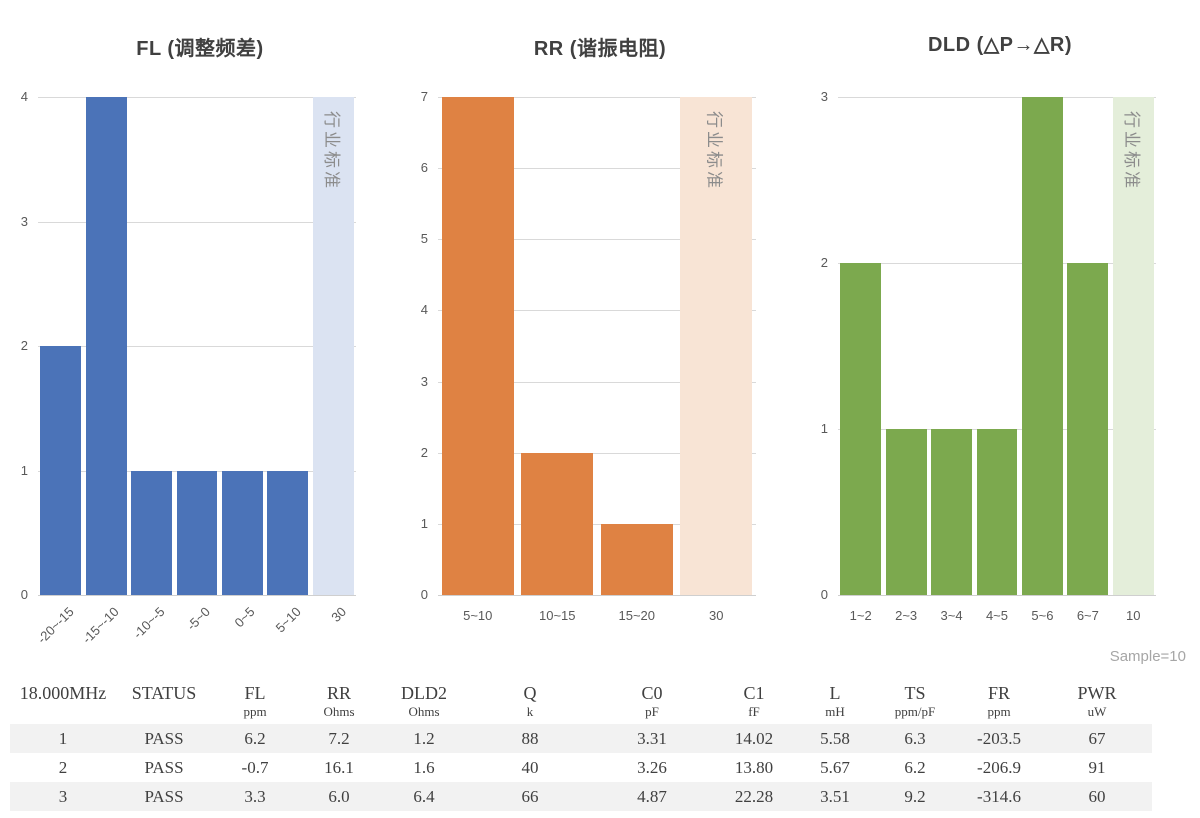 This screenshot has height=818, width=1200. Describe the element at coordinates (530, 711) in the screenshot. I see `unit-cell: k` at that location.